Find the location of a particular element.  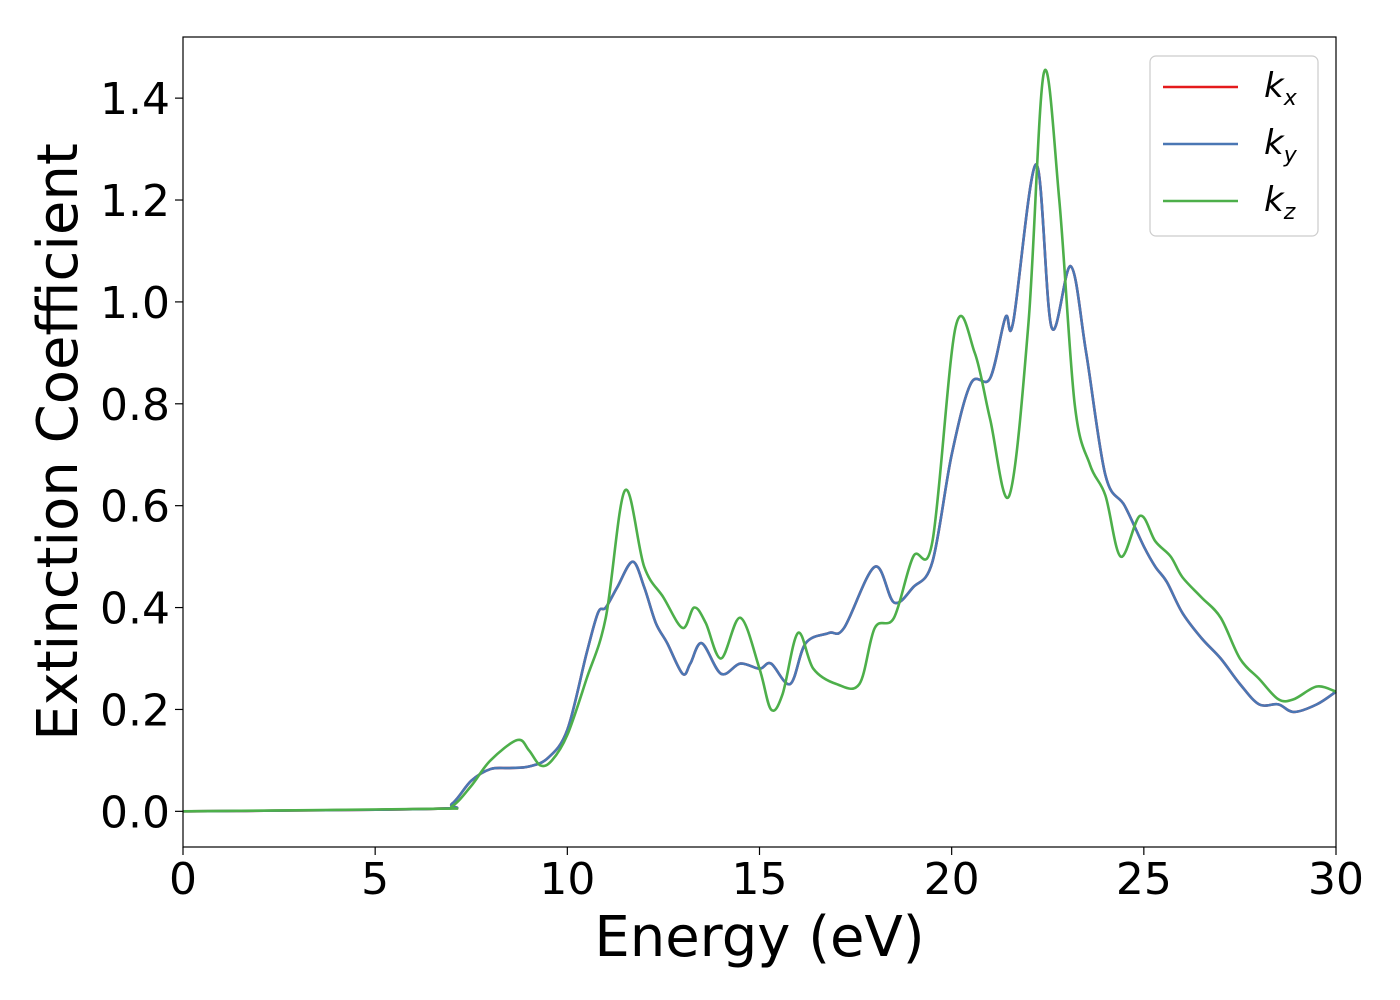

x-tick-label: 15 is located at coordinates (760, 879).